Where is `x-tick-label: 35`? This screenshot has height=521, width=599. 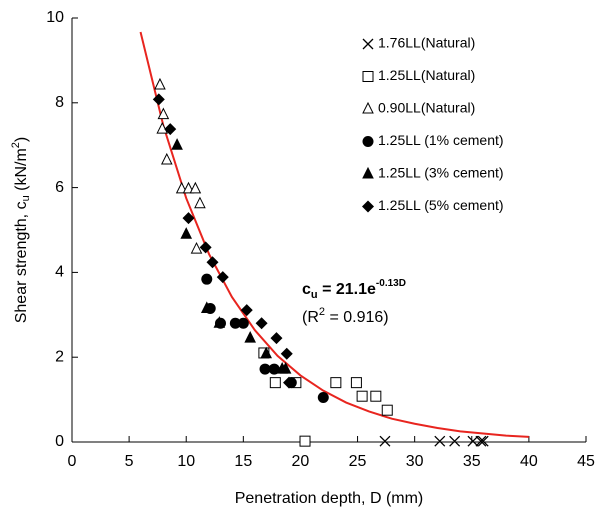
x-tick-label: 35 is located at coordinates (472, 461).